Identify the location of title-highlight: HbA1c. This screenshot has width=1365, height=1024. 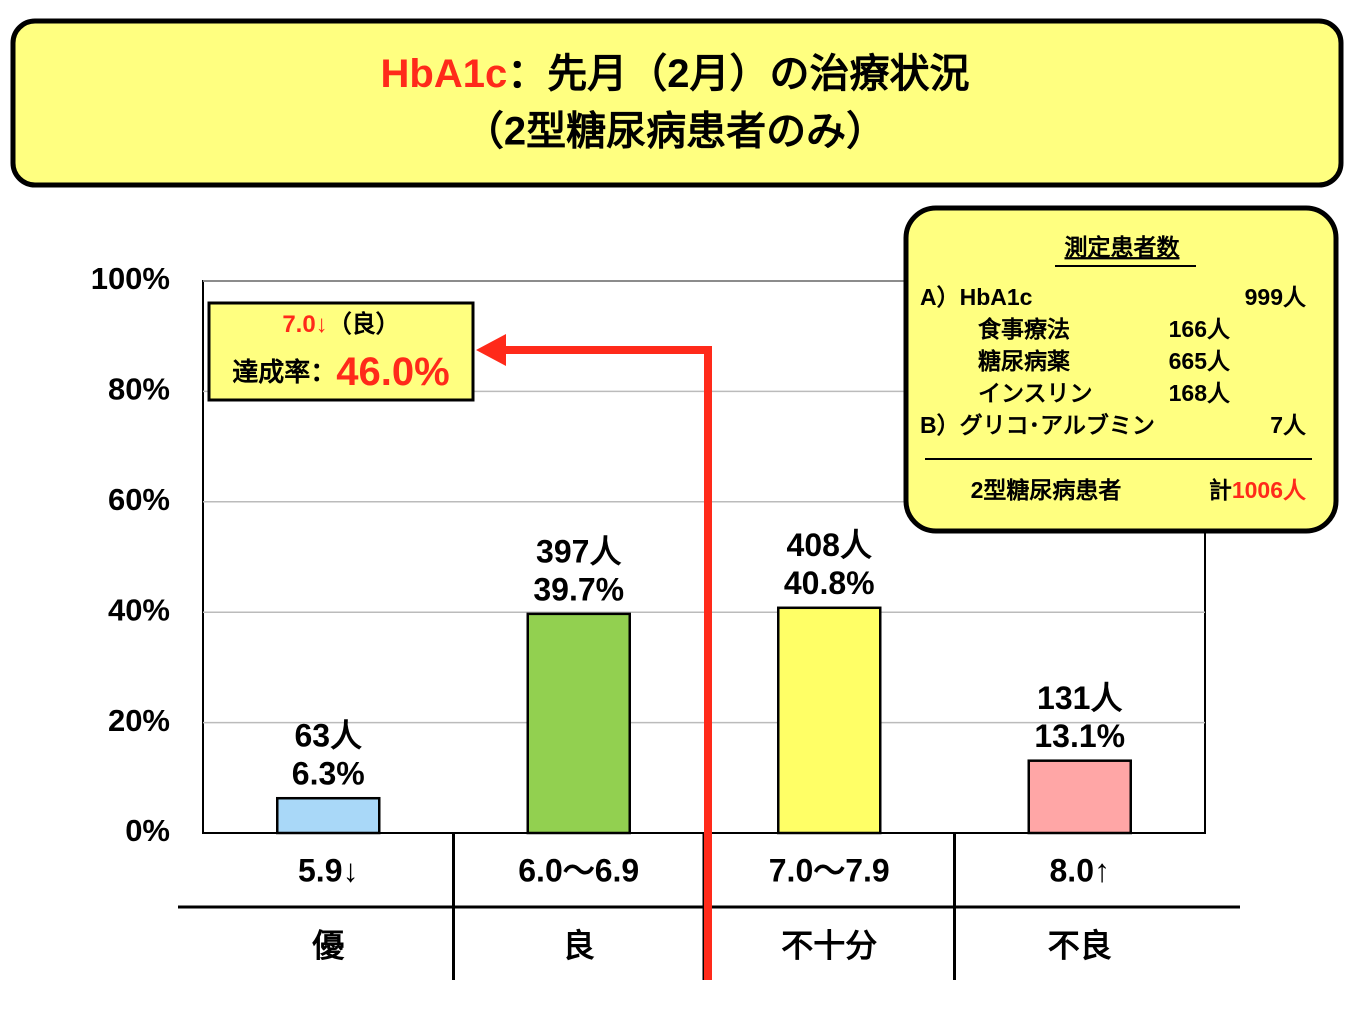
(444, 74).